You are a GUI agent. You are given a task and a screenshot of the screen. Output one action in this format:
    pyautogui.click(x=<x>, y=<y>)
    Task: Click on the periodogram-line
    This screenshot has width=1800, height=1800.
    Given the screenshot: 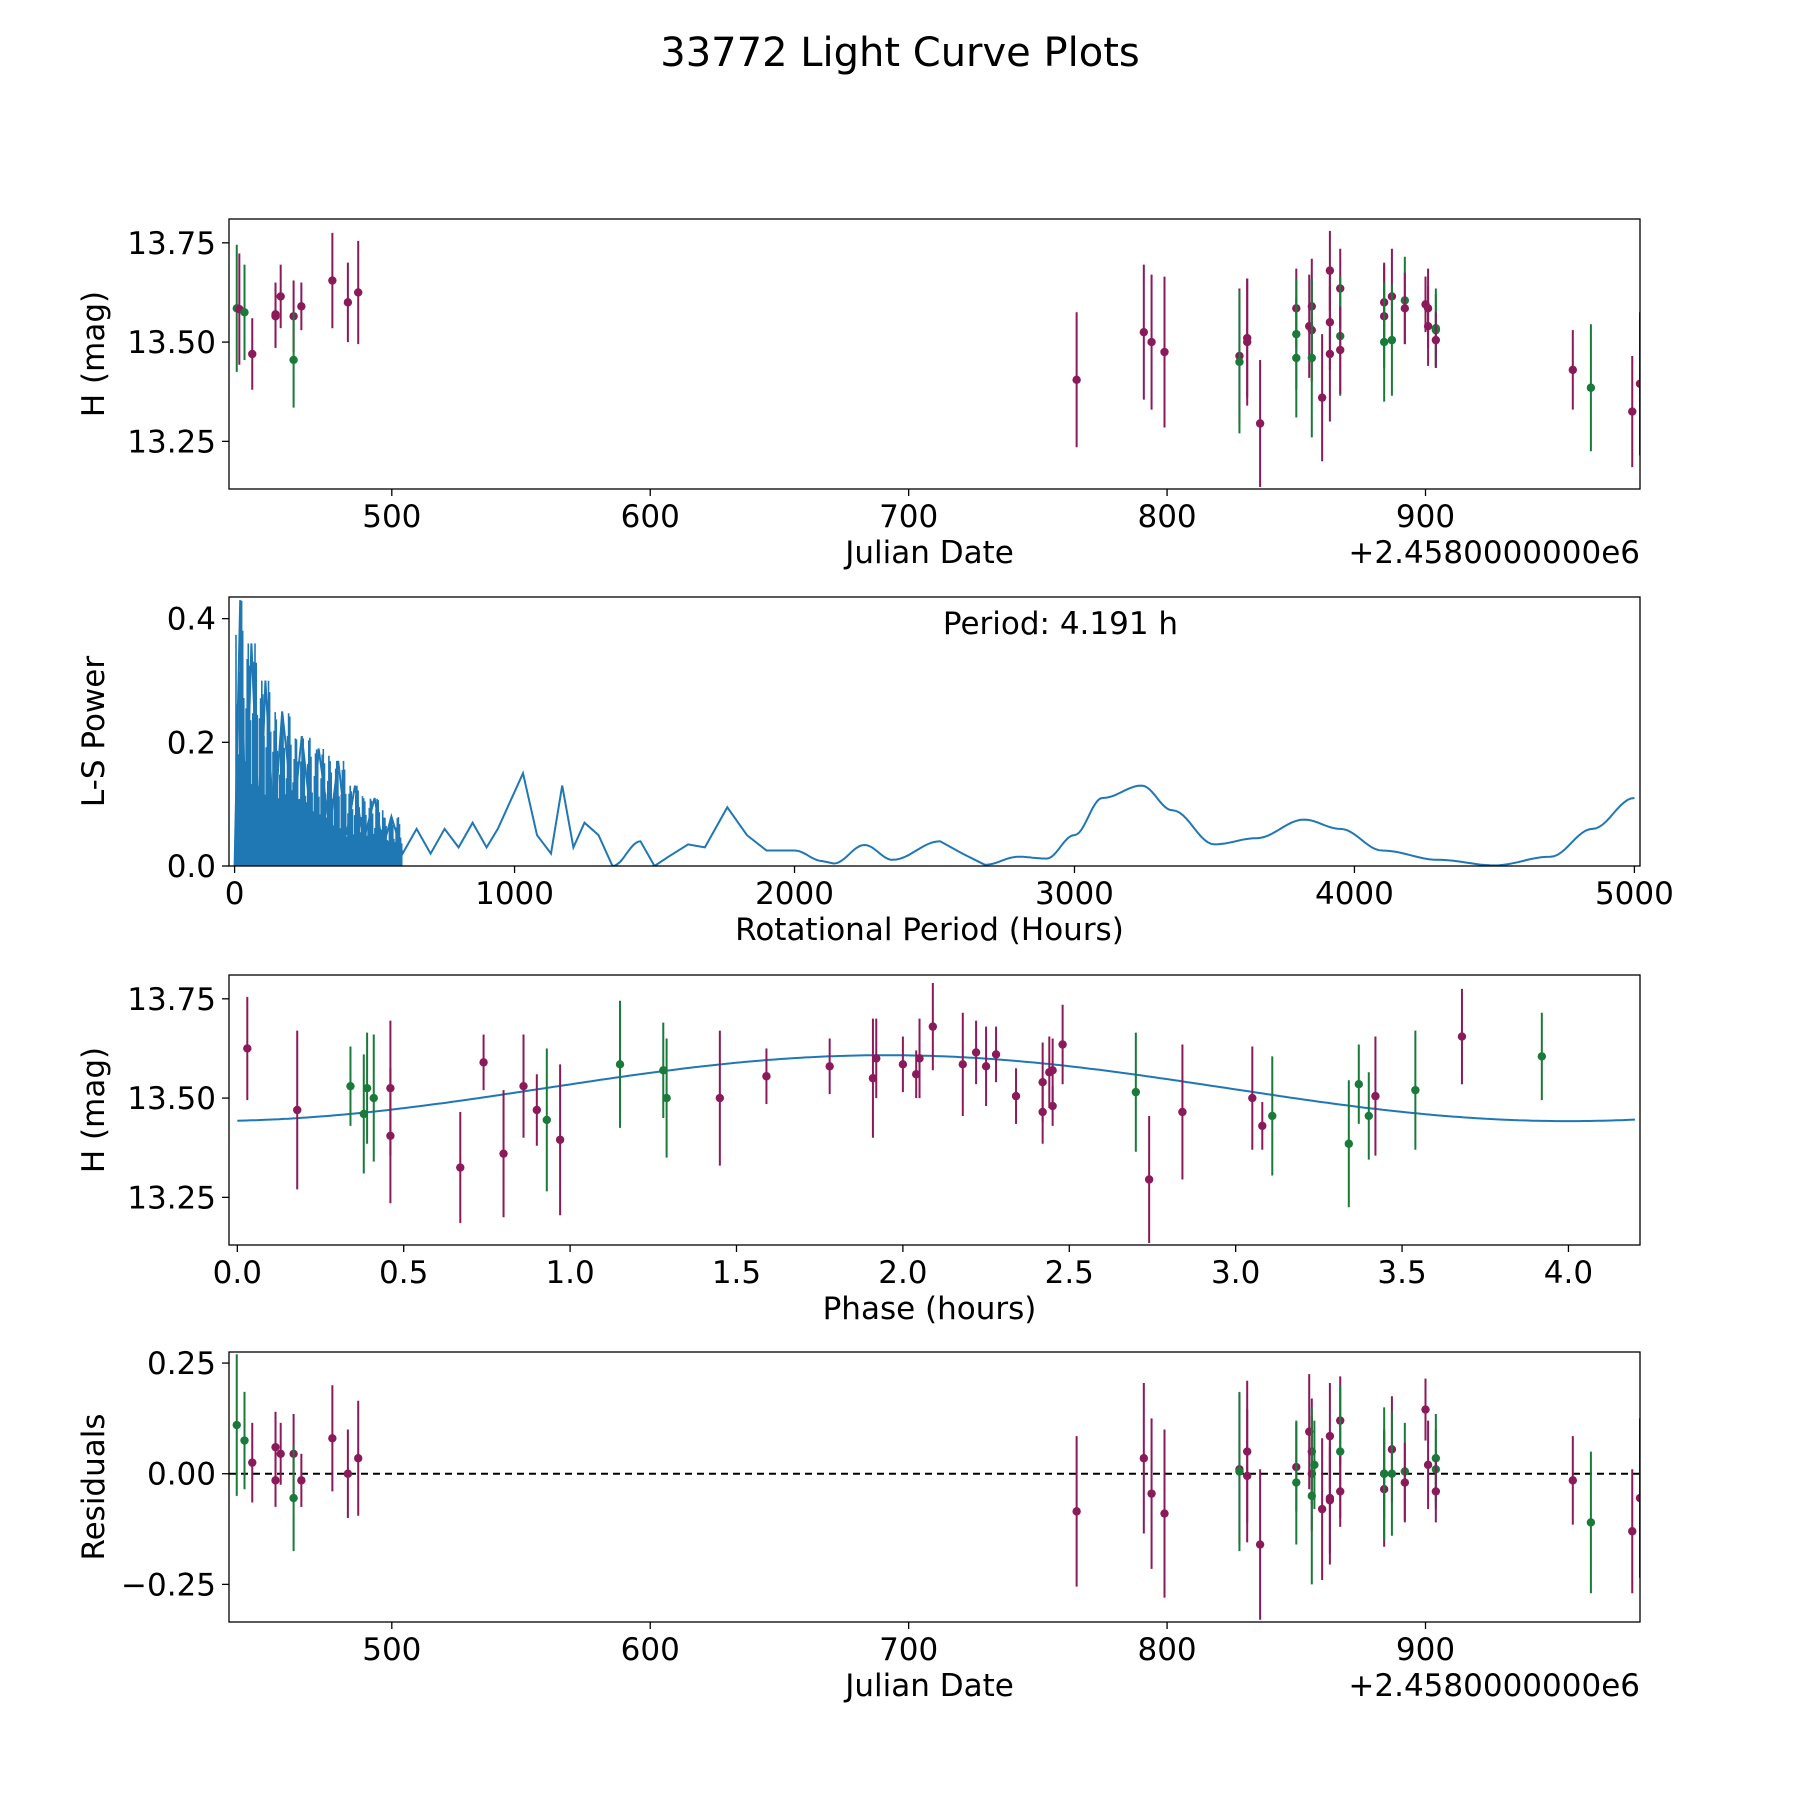 What is the action you would take?
    pyautogui.click(x=934, y=733)
    